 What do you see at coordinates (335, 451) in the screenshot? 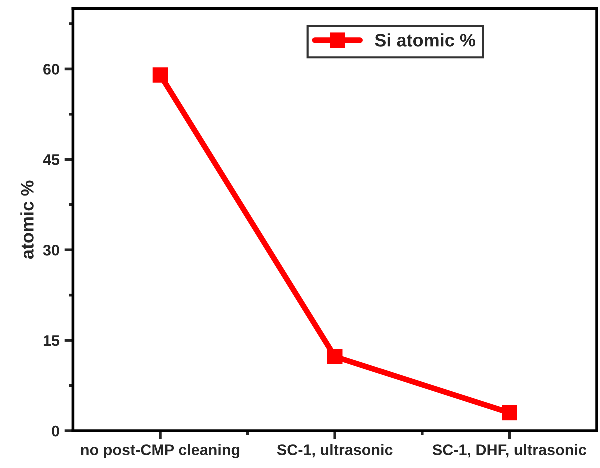
I see `x-tick-label: SC-1, ultrasonic` at bounding box center [335, 451].